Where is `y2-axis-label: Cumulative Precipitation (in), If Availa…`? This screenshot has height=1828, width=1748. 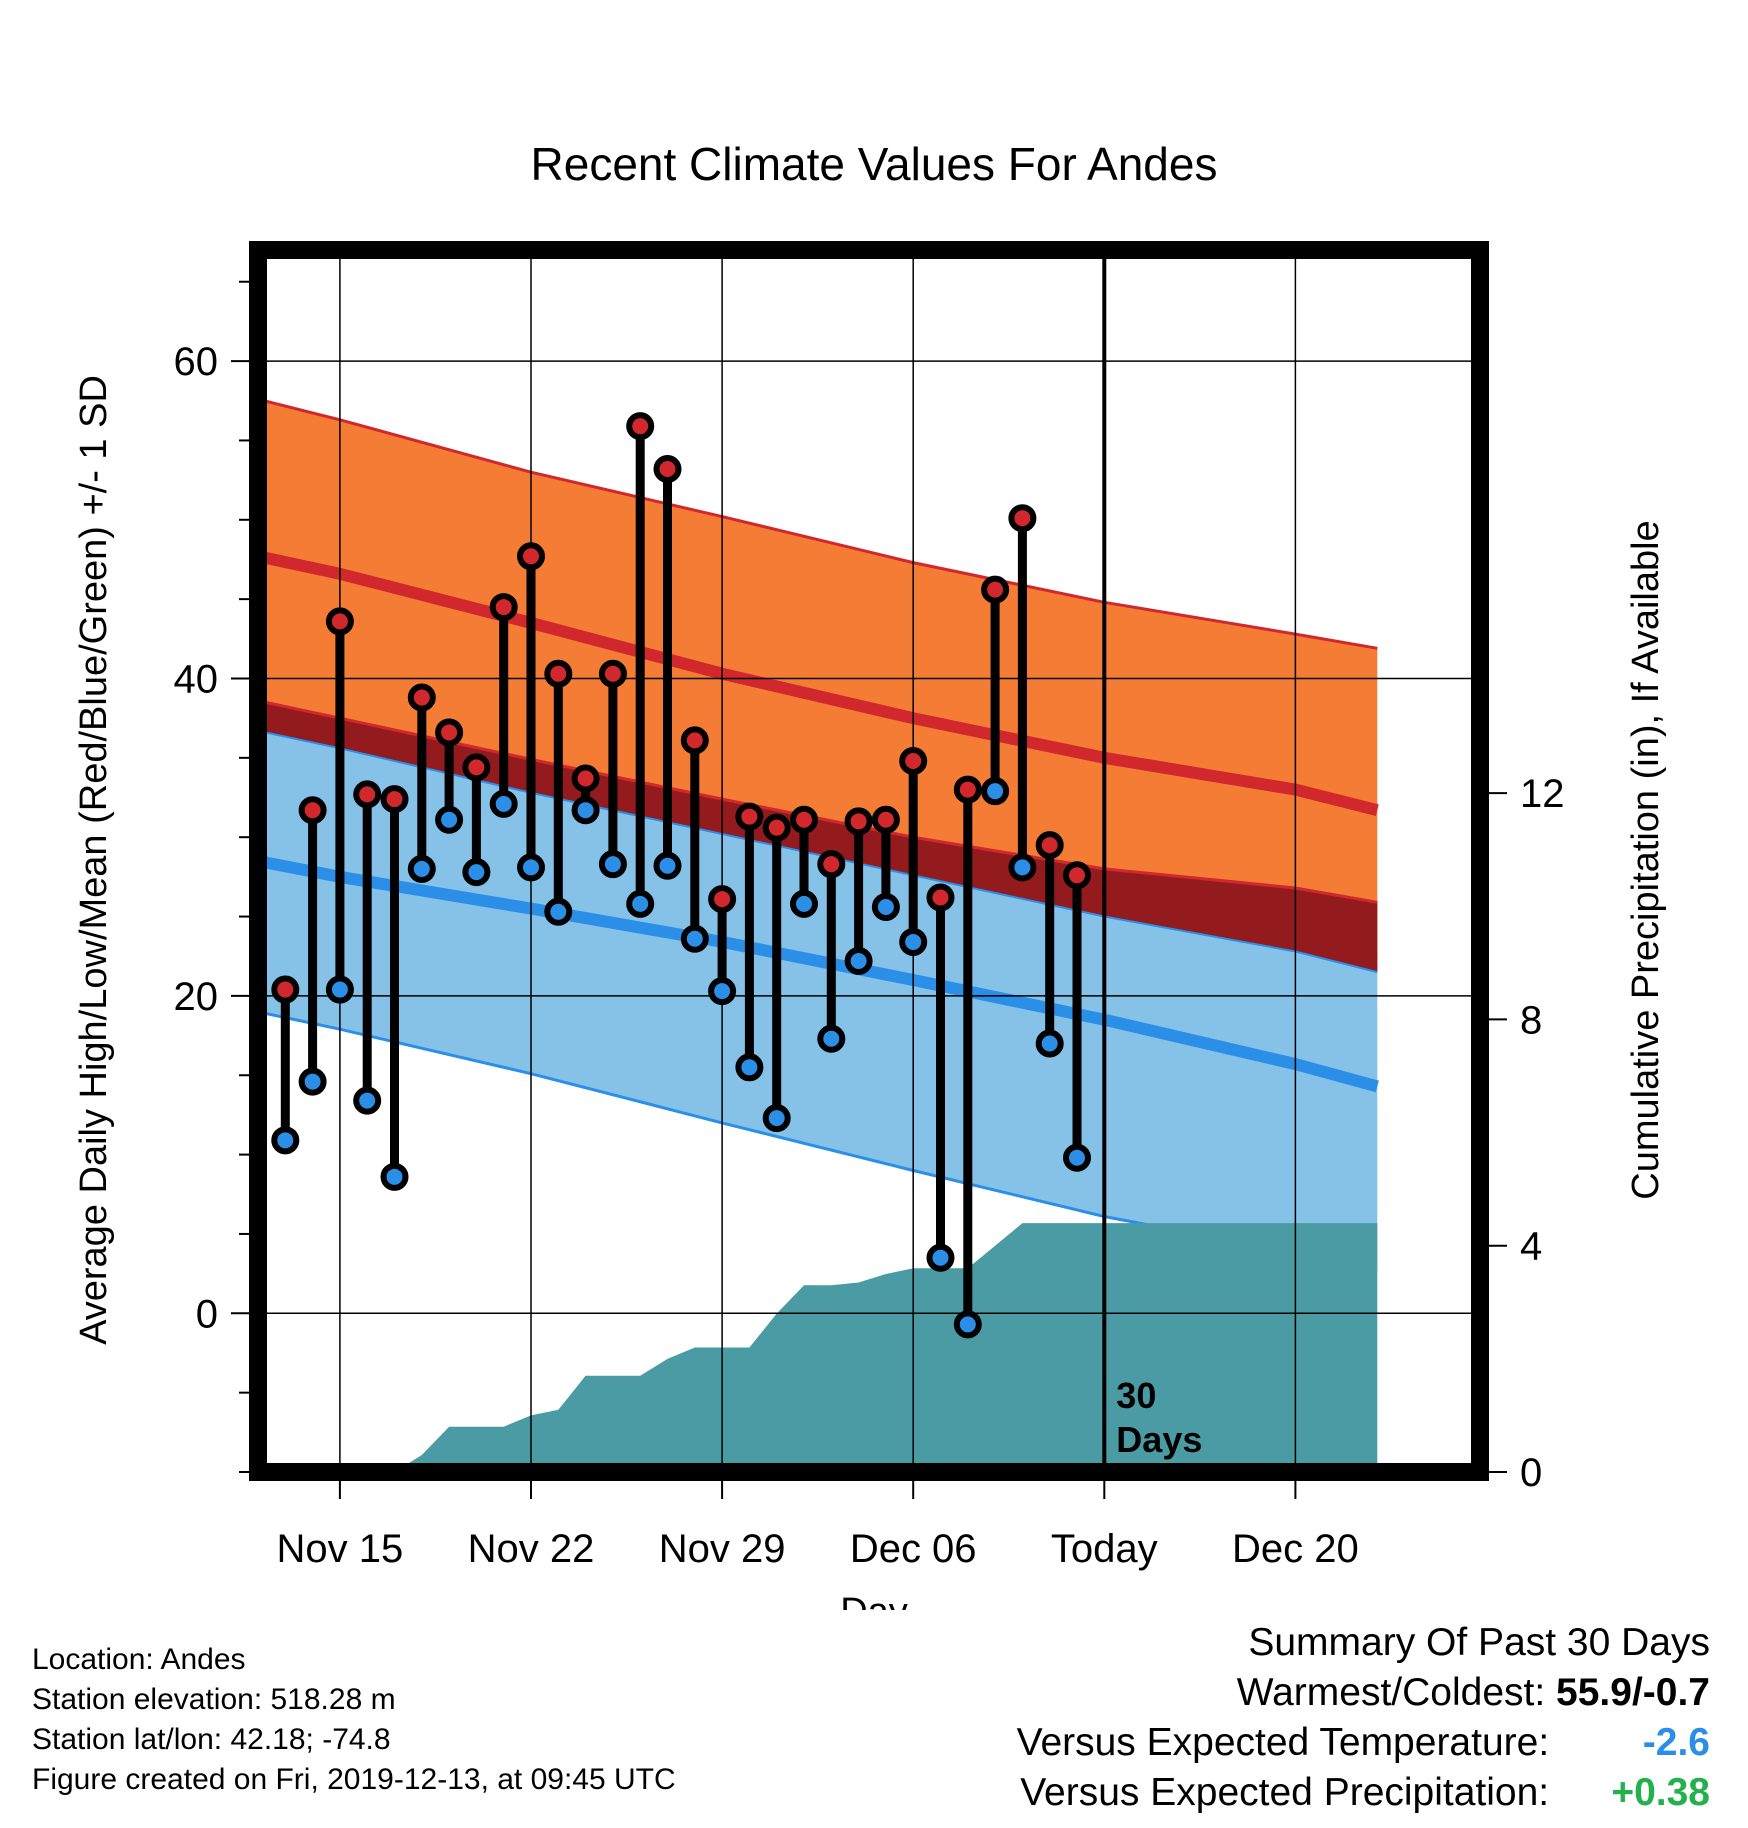 y2-axis-label: Cumulative Precipitation (in), If Availa… is located at coordinates (1646, 859).